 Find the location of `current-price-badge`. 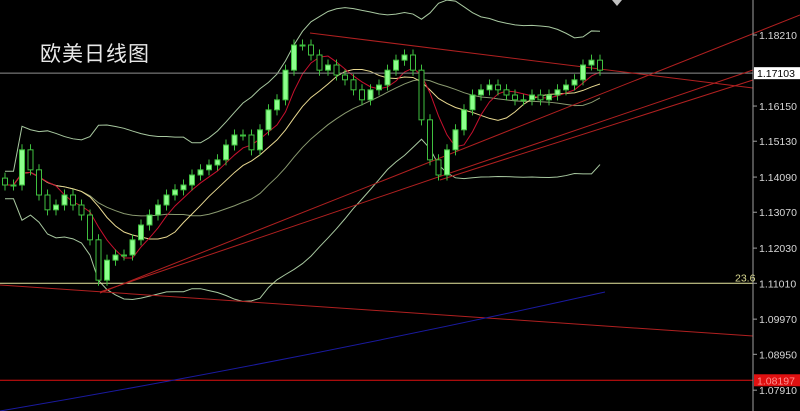

current-price-badge is located at coordinates (777, 73).